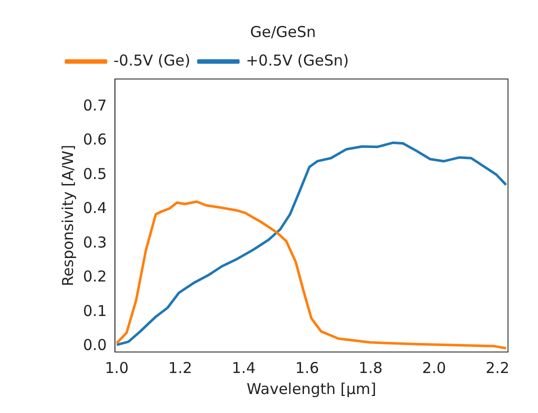 The width and height of the screenshot is (538, 413). I want to click on legend-label: +0.5V (GeSn), so click(297, 60).